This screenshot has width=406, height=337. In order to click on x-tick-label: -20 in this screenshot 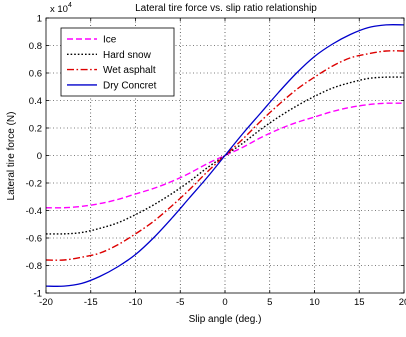, I will do `click(46, 302)`.